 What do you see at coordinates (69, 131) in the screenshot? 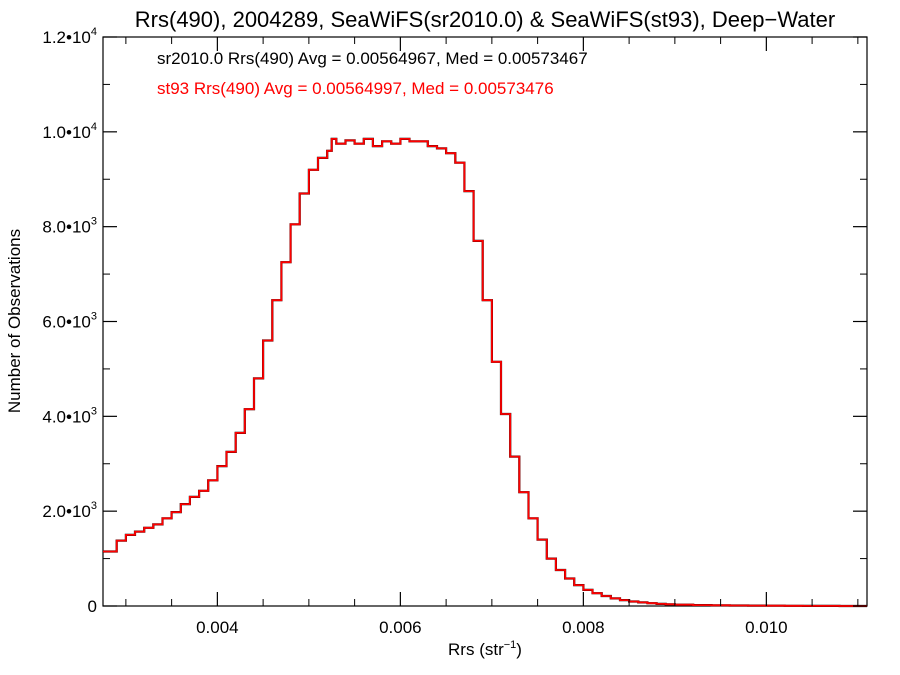
I see `y-tick-label-5: 1.0•104` at bounding box center [69, 131].